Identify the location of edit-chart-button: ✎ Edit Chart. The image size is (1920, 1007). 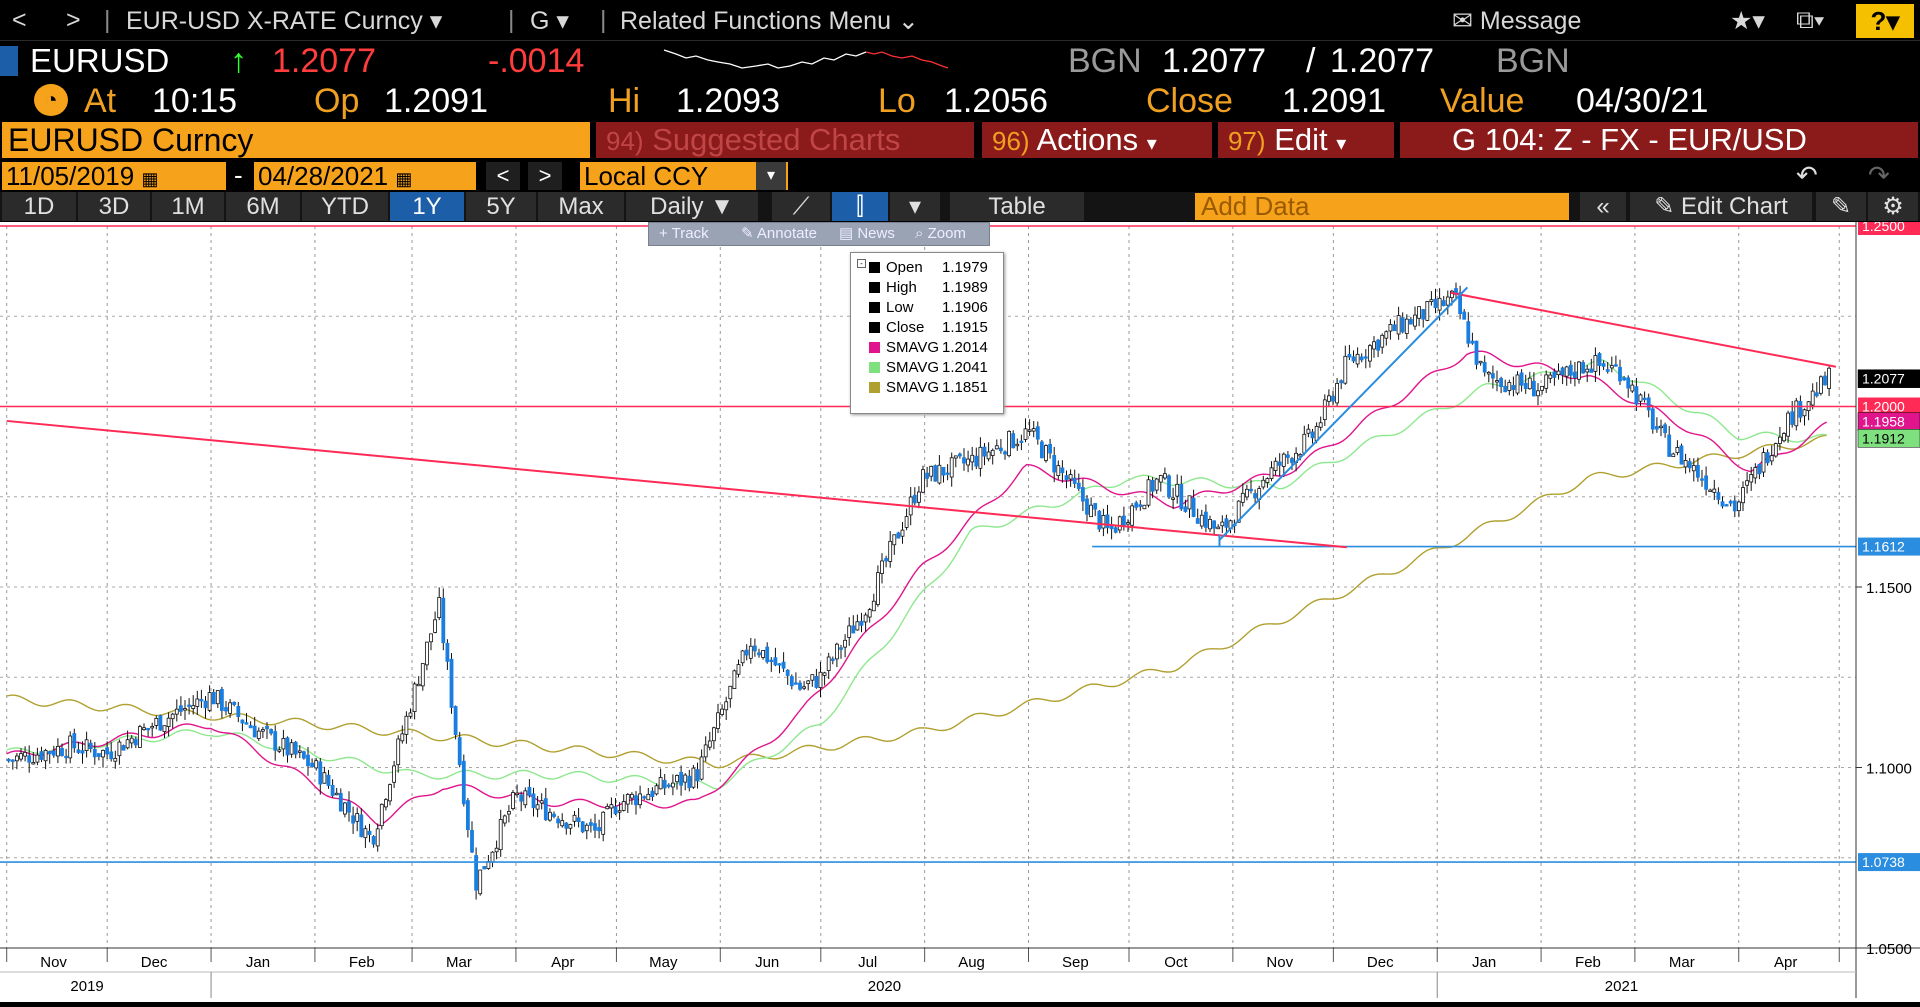
(1721, 206).